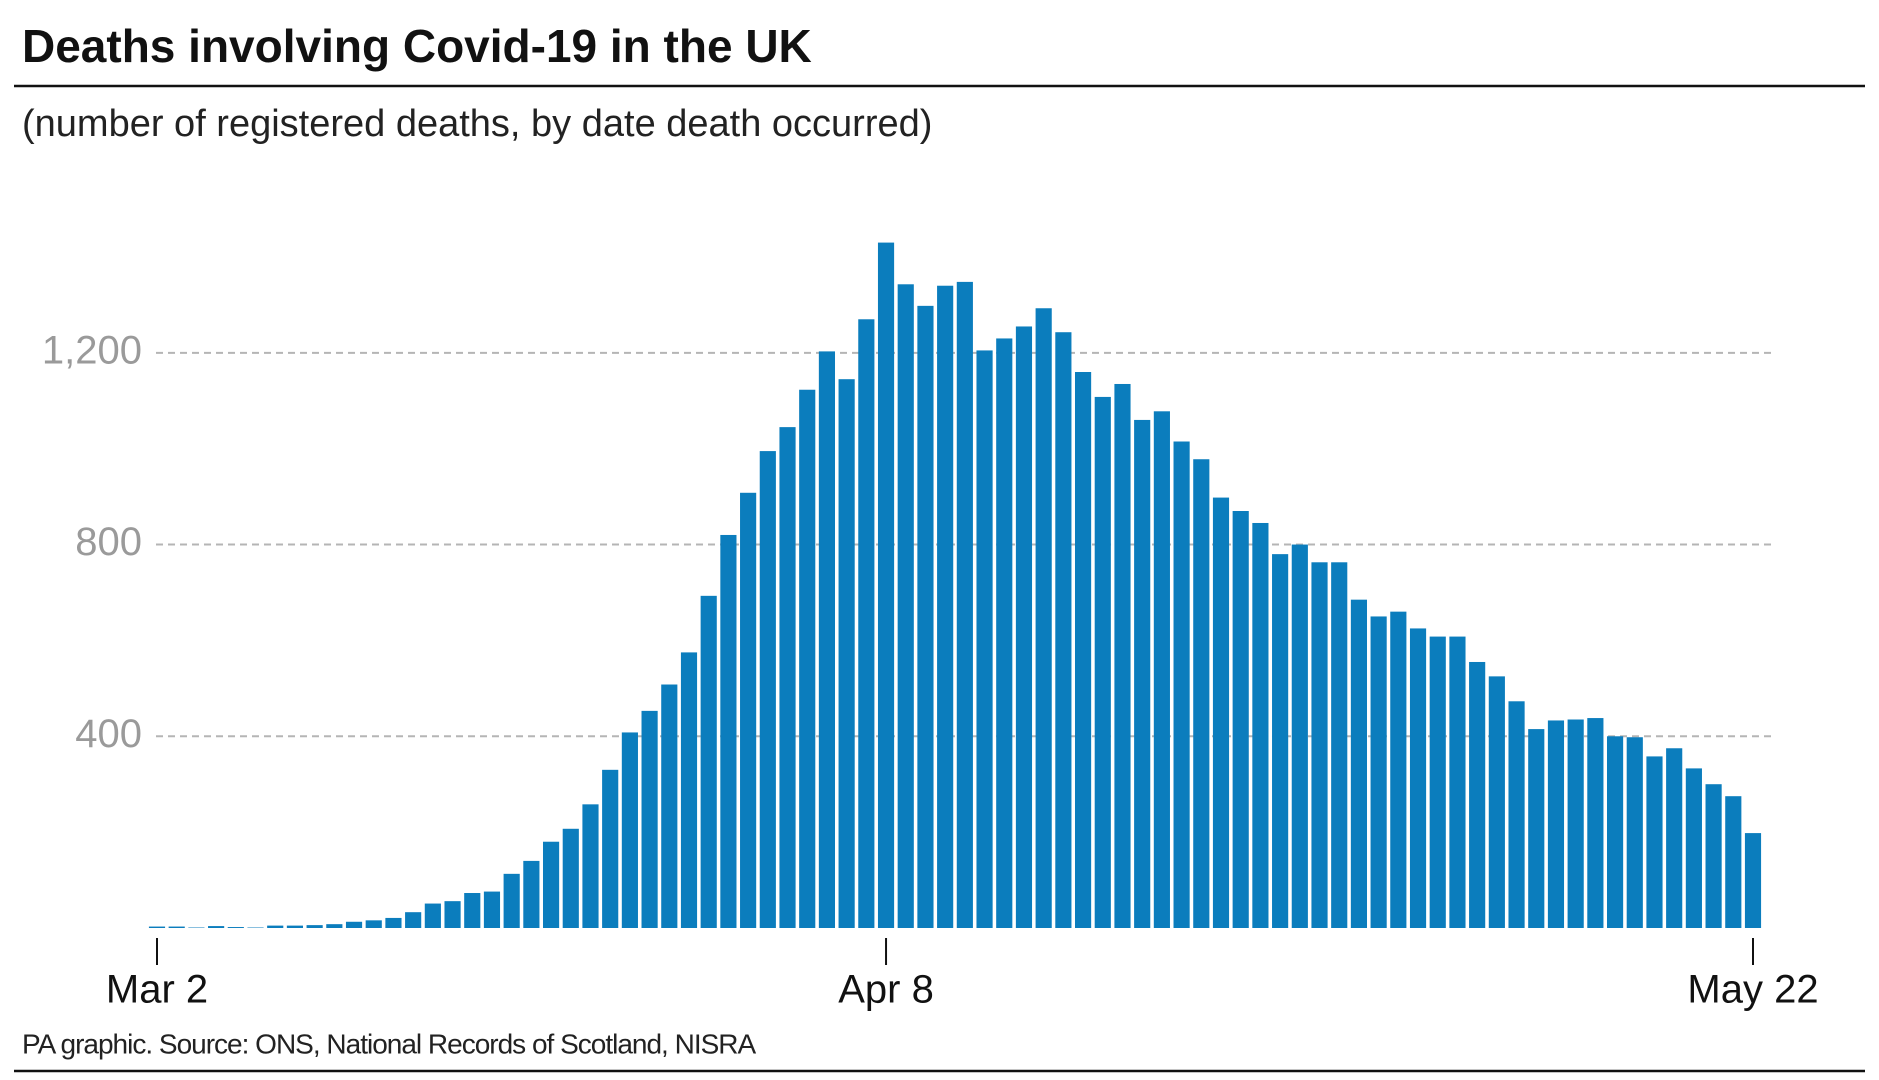  What do you see at coordinates (92, 350) in the screenshot?
I see `y-tick-label: 1,200` at bounding box center [92, 350].